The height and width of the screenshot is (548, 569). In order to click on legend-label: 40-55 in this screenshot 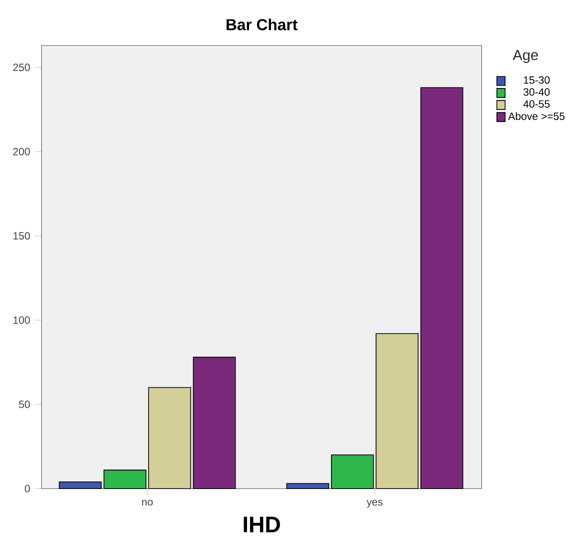, I will do `click(536, 104)`.